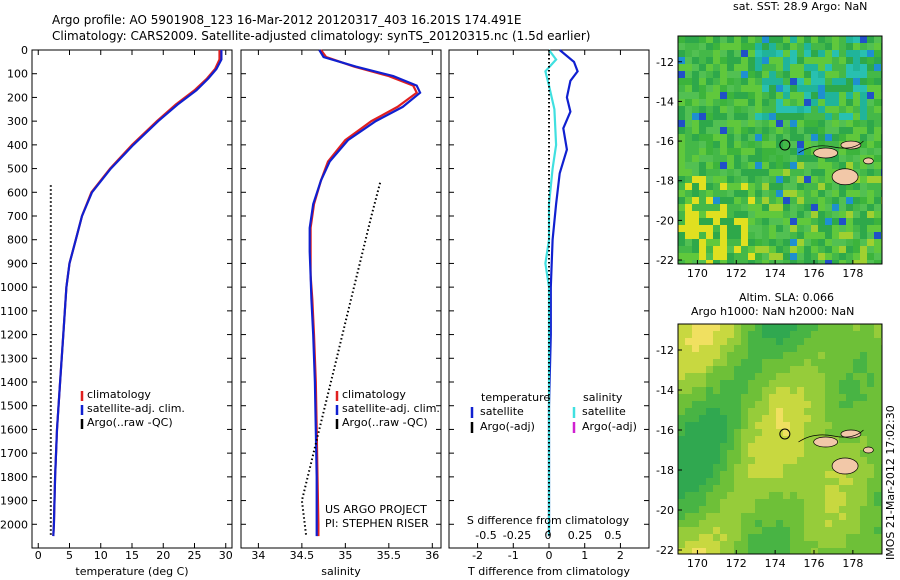 This screenshot has height=580, width=900. What do you see at coordinates (17, 97) in the screenshot?
I see `y-tick-label: 200` at bounding box center [17, 97].